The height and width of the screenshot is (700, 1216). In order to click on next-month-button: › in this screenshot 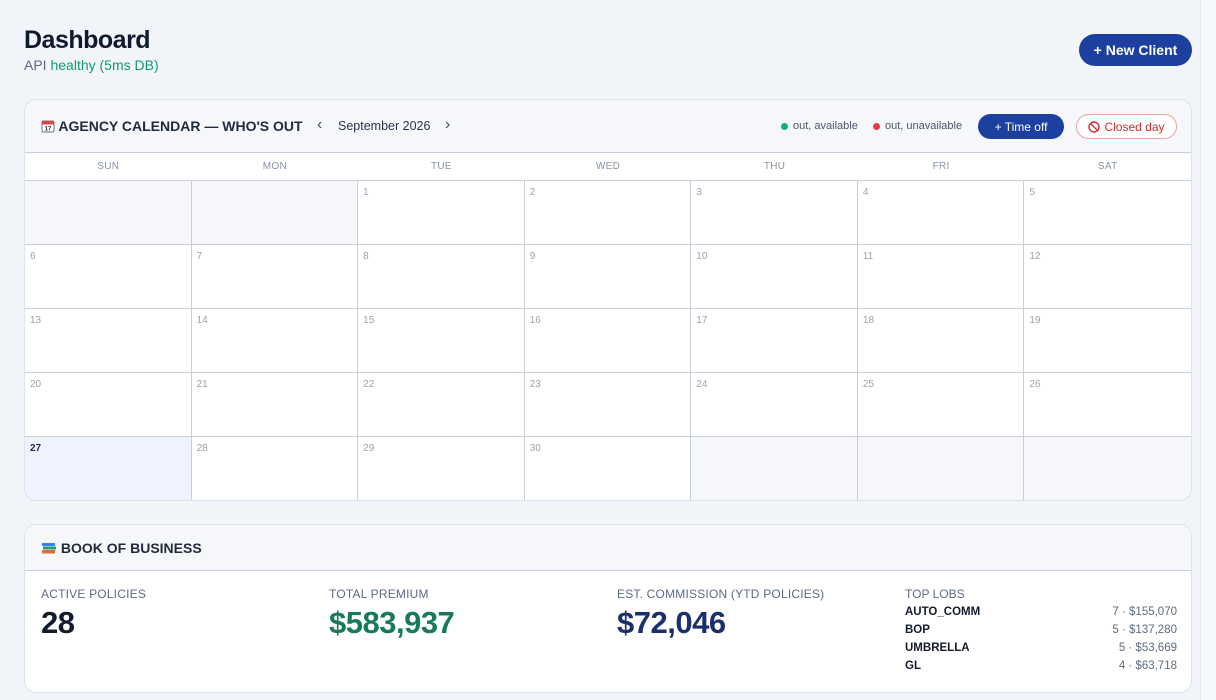, I will do `click(448, 124)`.